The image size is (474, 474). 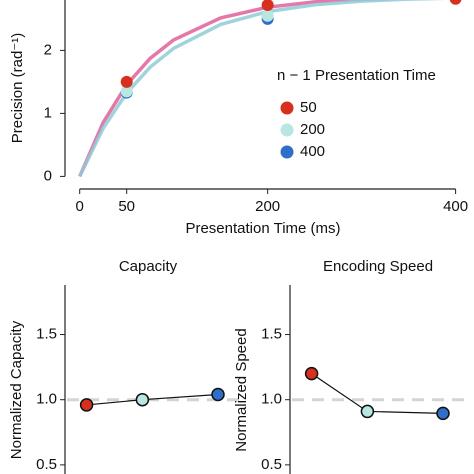 What do you see at coordinates (241, 389) in the screenshot?
I see `y-axis-label: Normalized Speed` at bounding box center [241, 389].